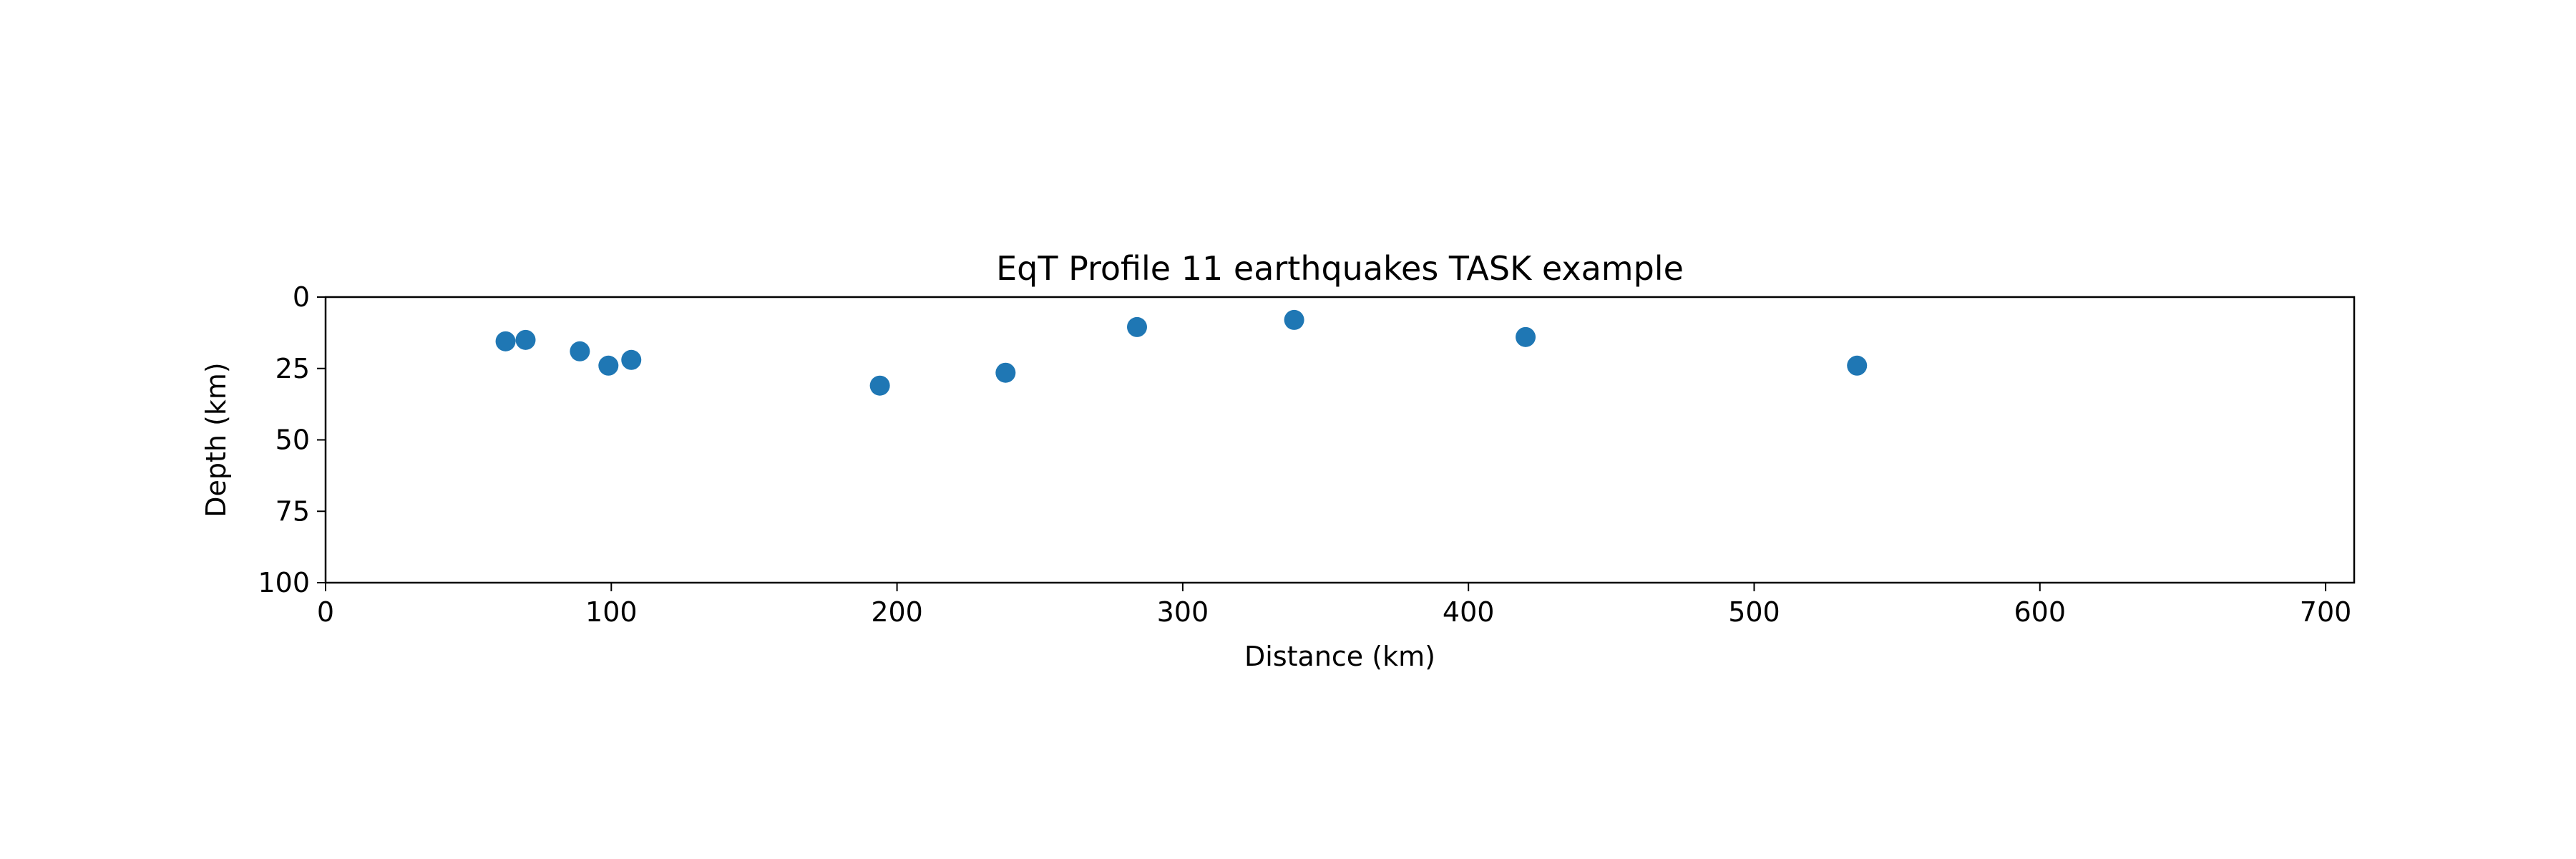 The height and width of the screenshot is (859, 2576). What do you see at coordinates (325, 612) in the screenshot?
I see `x-tick-label: 0` at bounding box center [325, 612].